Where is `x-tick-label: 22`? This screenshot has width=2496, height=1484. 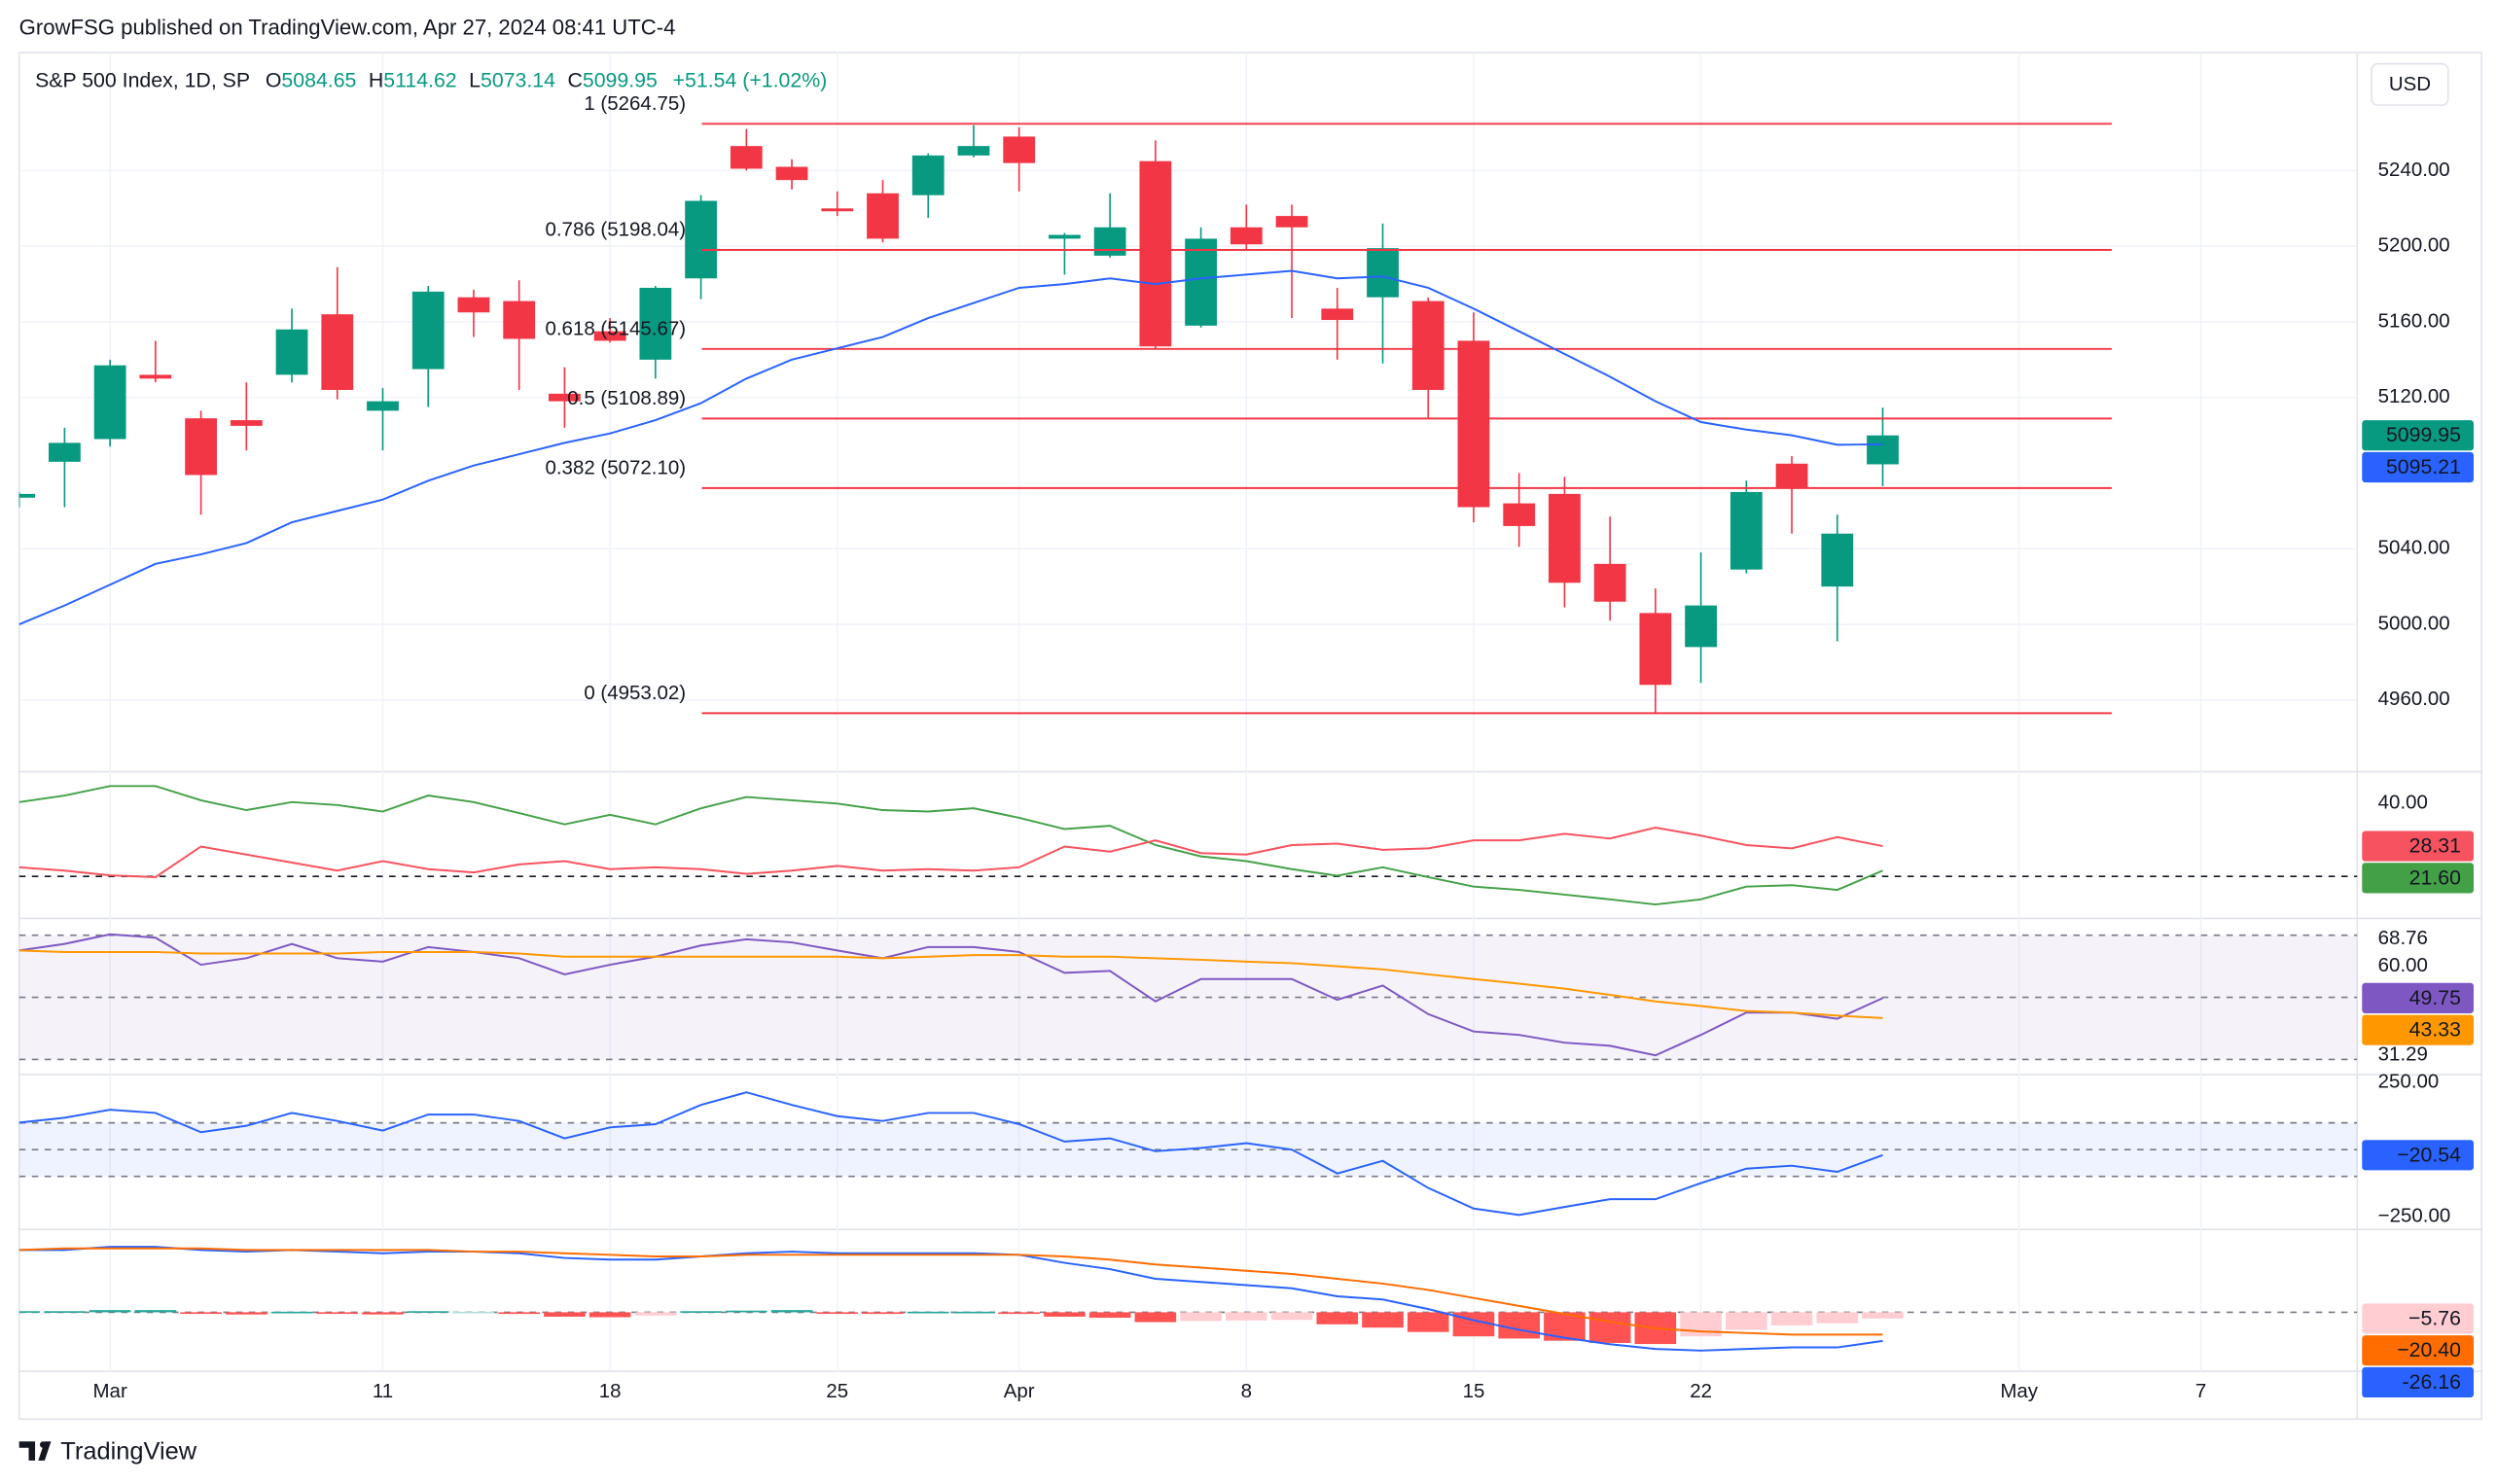 x-tick-label: 22 is located at coordinates (1701, 1391).